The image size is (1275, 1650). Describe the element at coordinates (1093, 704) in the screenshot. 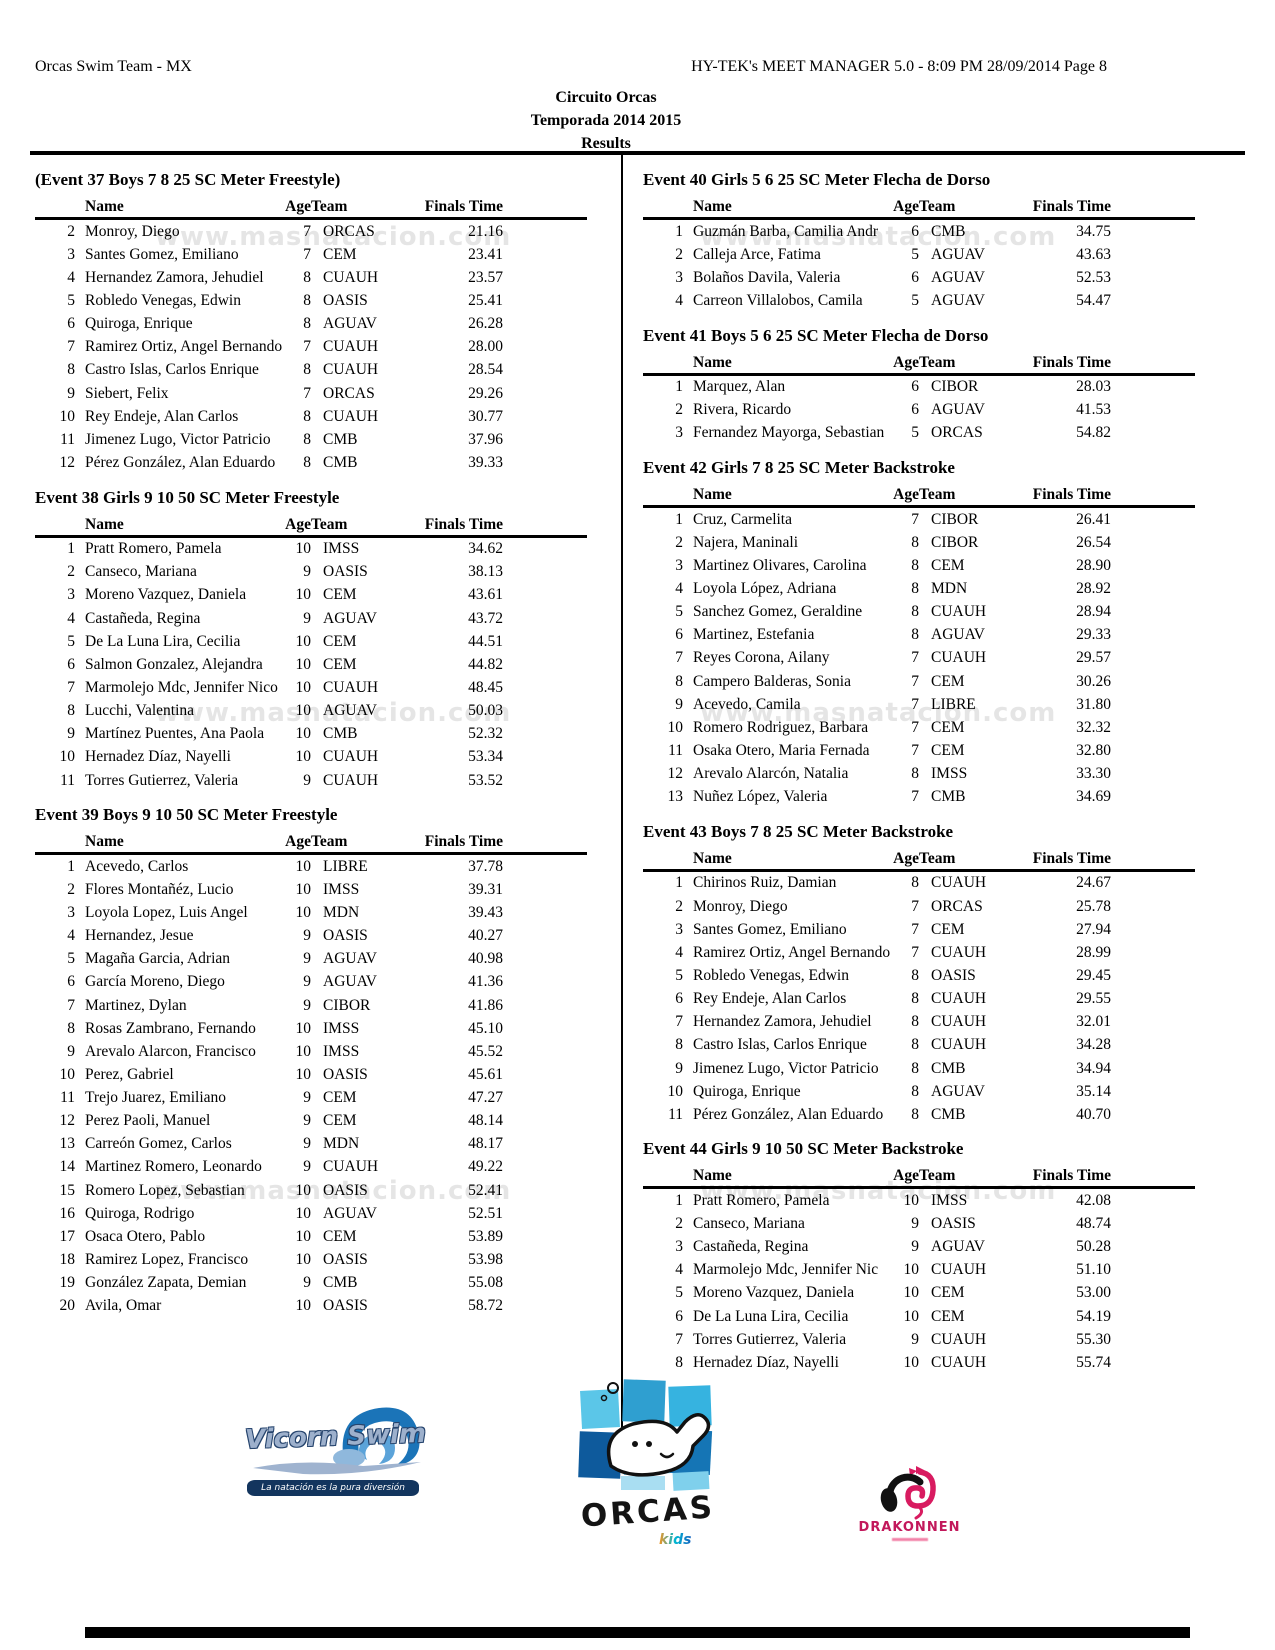

I see `finals-time: 31.80` at that location.